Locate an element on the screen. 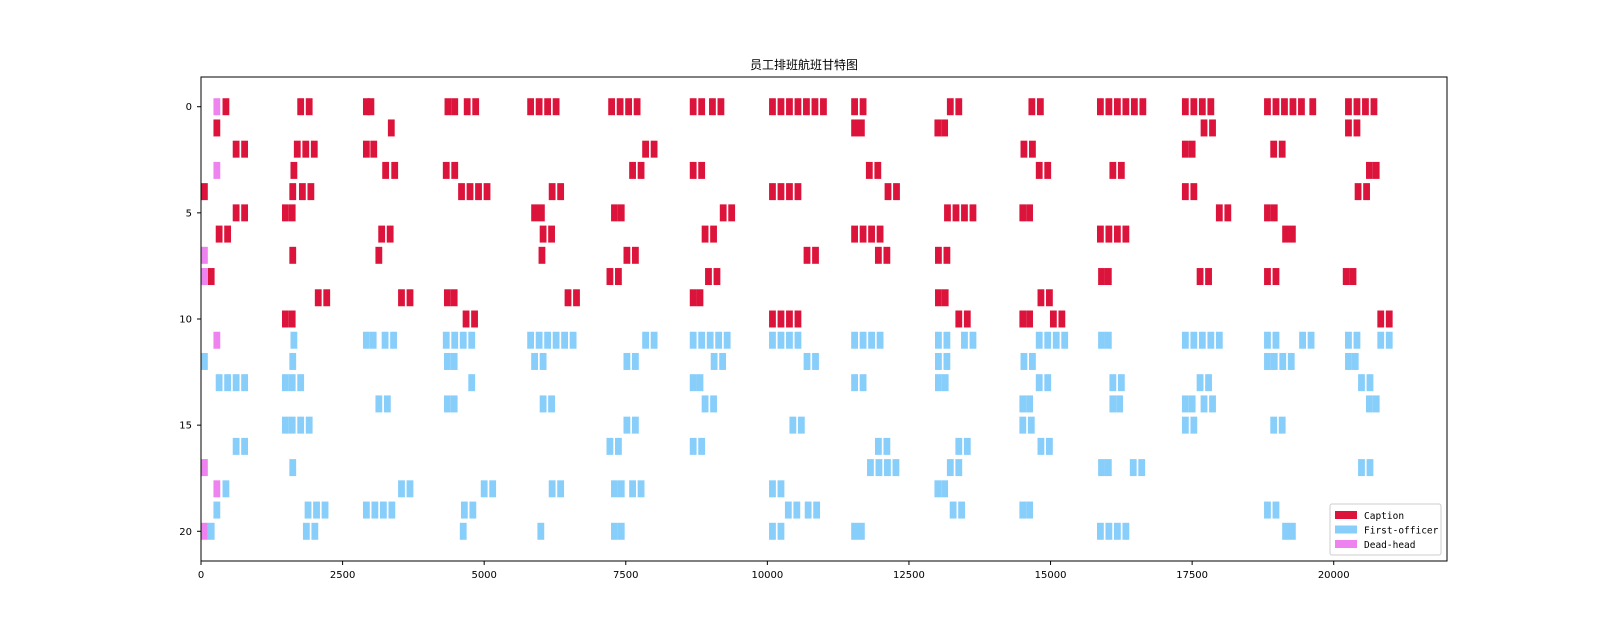 This screenshot has width=1600, height=640. x-tick-label: 5000 is located at coordinates (483, 575).